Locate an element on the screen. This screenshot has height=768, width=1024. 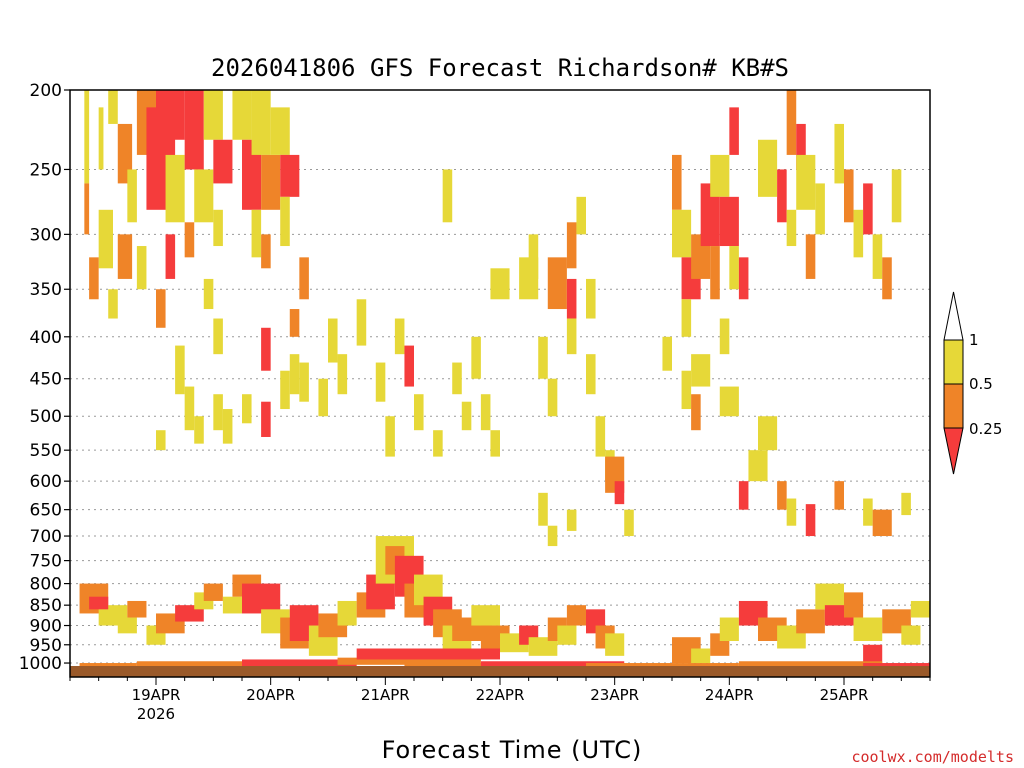
ytick-label-600: 600 is located at coordinates (46, 482).